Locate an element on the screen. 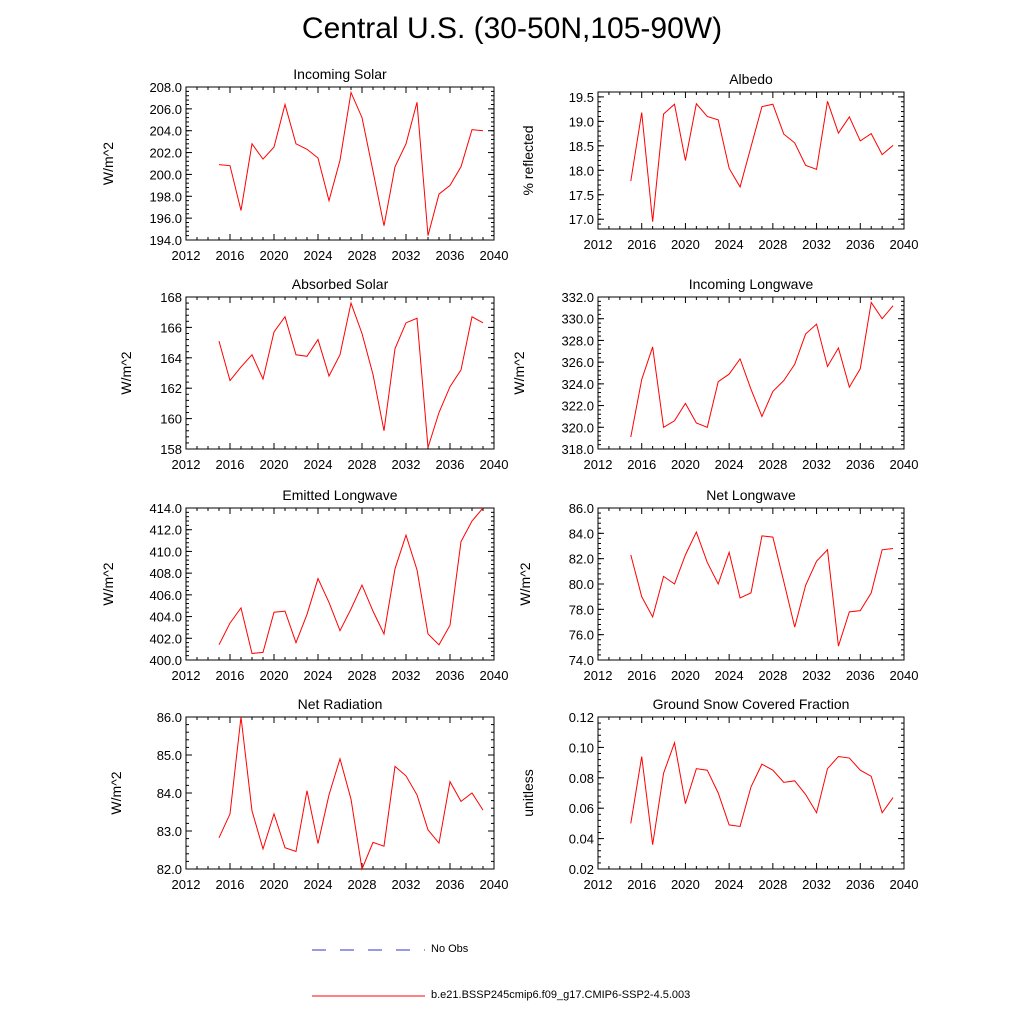 The height and width of the screenshot is (1024, 1024). y-tick-label: 0.12 is located at coordinates (581, 717).